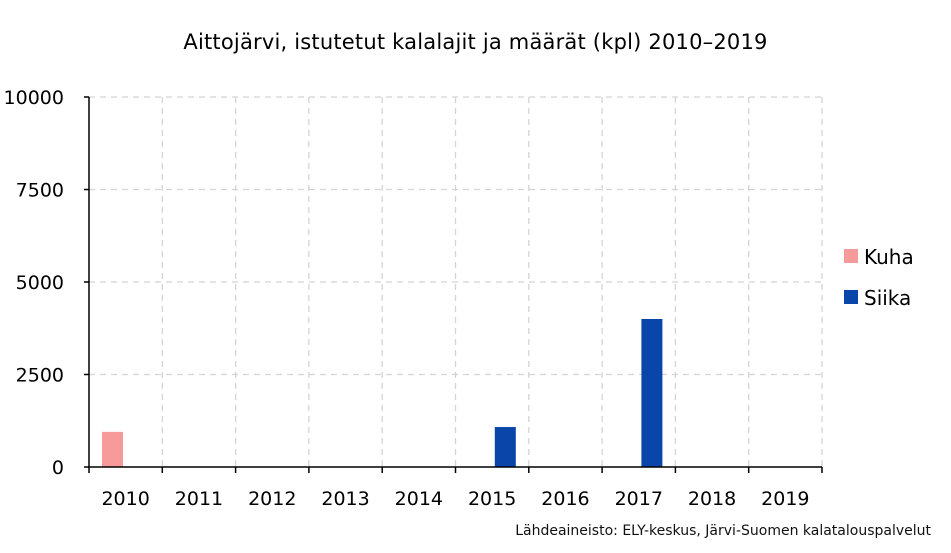 The image size is (951, 553). I want to click on x-tick-label: 2011, so click(199, 499).